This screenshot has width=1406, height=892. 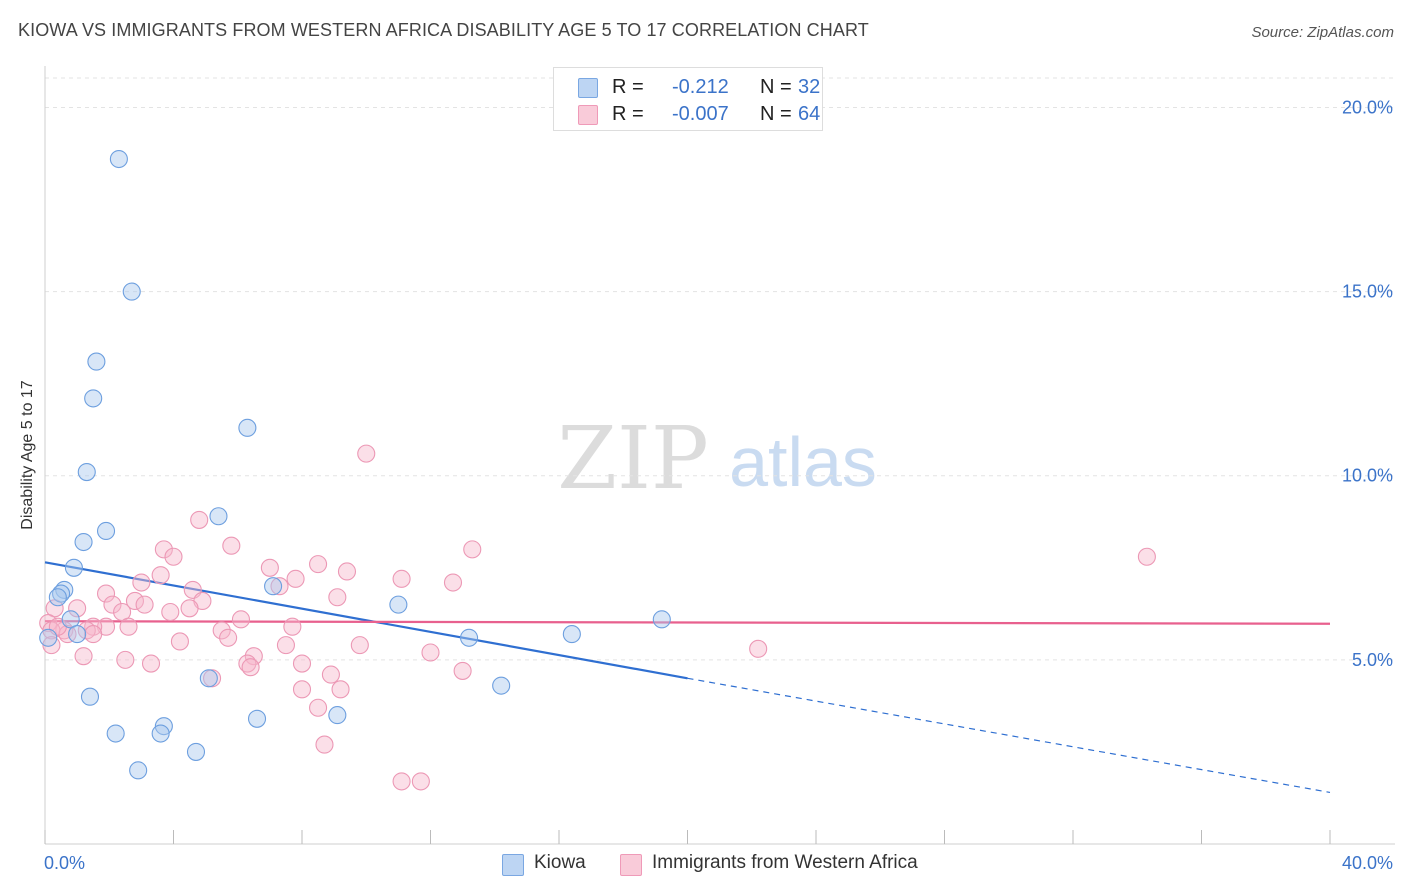 I want to click on legend: Kiowa Immigrants from Western Africa, so click(x=703, y=865).